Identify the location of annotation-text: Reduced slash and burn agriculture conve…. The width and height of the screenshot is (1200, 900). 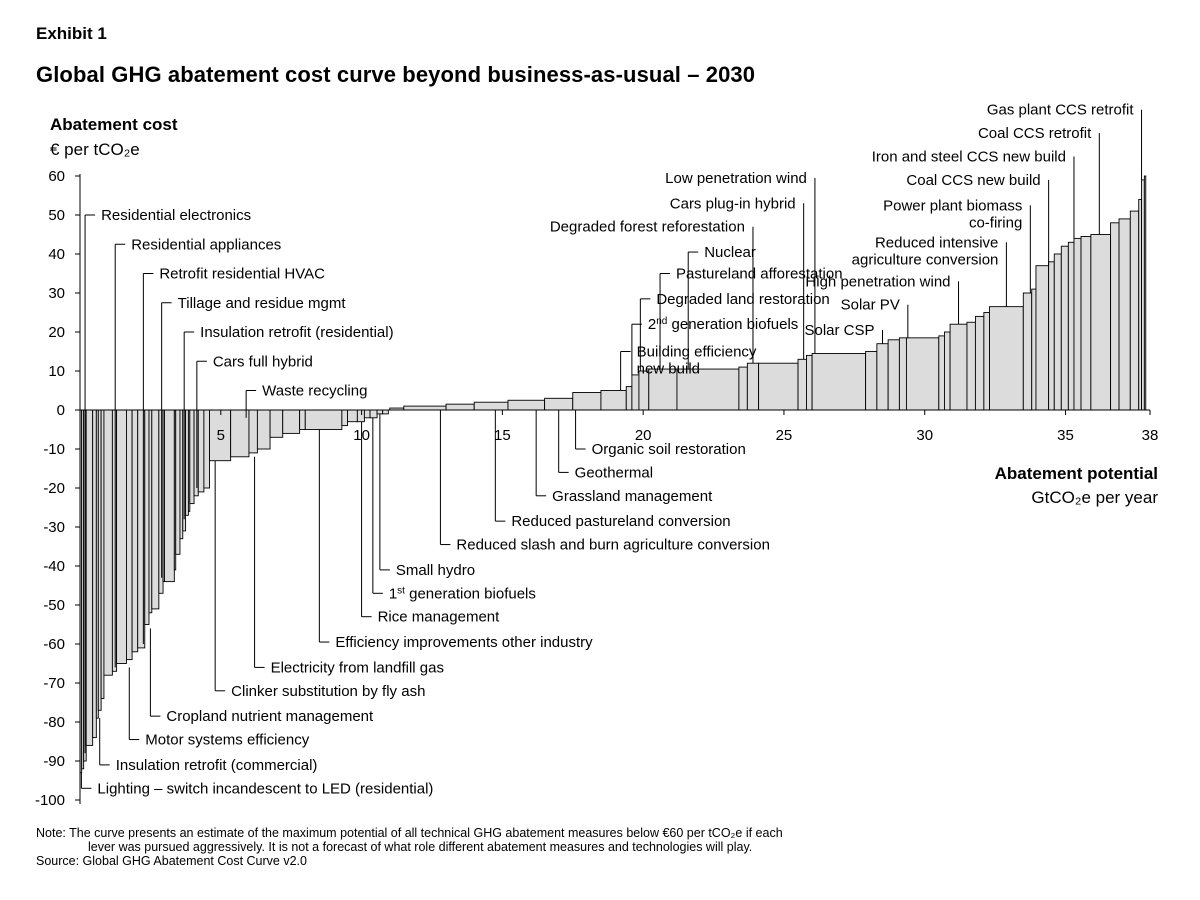
(613, 545).